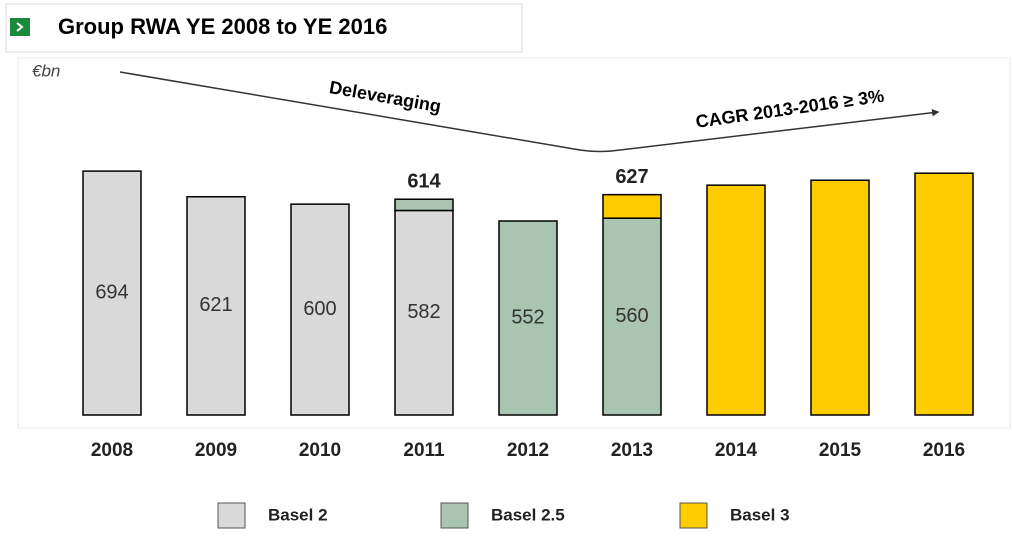 Image resolution: width=1012 pixels, height=537 pixels. Describe the element at coordinates (528, 450) in the screenshot. I see `x-tick-label: 2012` at that location.